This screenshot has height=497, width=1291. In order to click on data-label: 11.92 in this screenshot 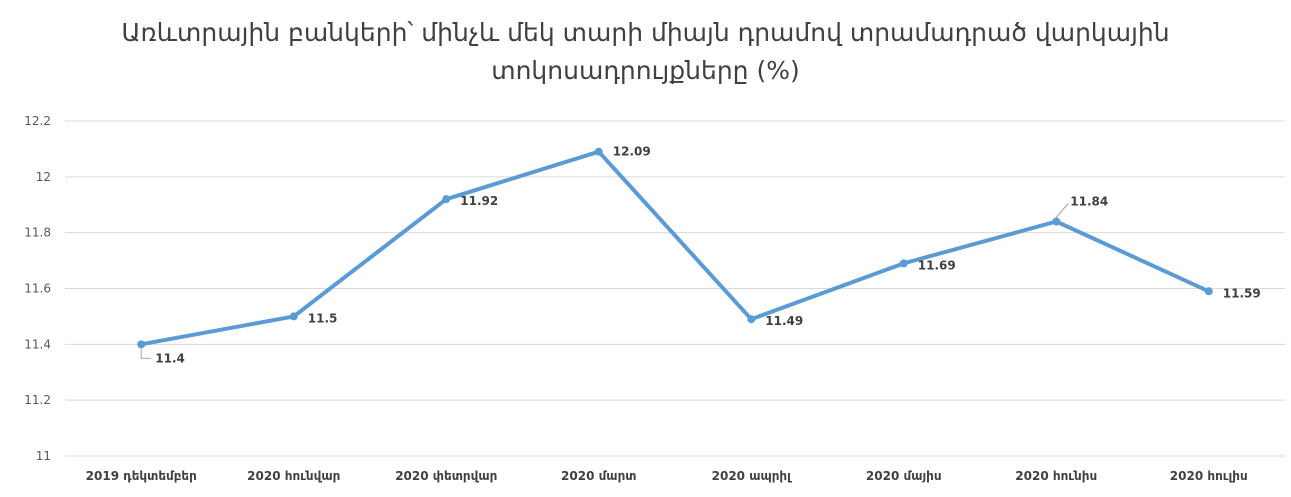, I will do `click(479, 201)`.